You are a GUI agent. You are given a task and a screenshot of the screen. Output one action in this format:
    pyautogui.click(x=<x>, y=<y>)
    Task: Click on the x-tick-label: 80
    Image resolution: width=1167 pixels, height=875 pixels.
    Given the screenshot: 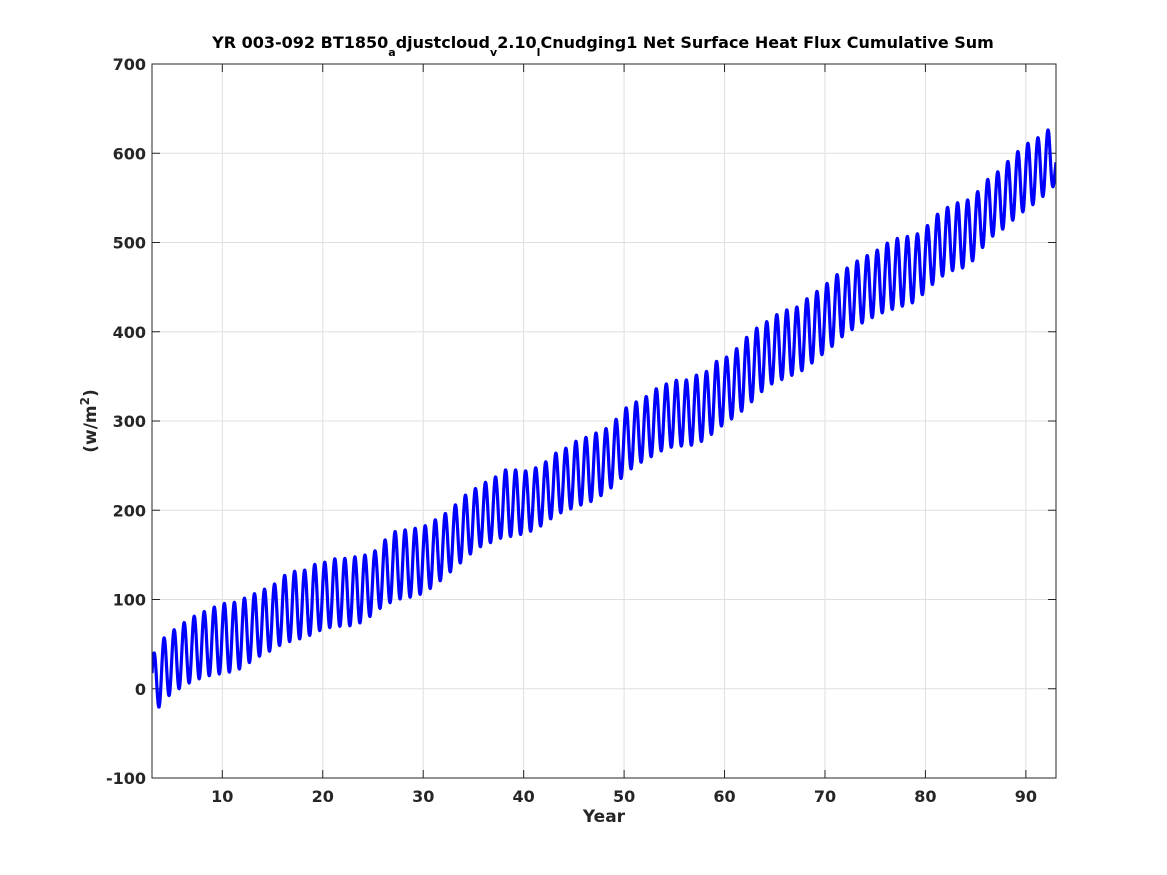 What is the action you would take?
    pyautogui.click(x=925, y=796)
    